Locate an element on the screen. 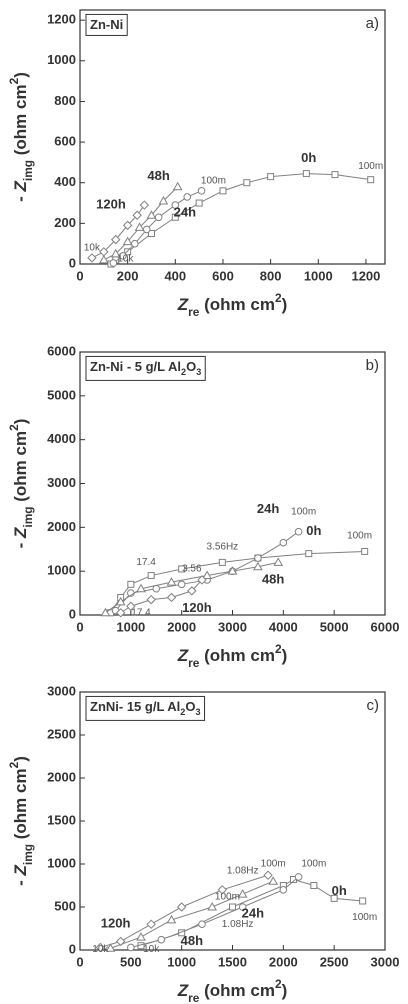 The height and width of the screenshot is (1004, 408). y-tick-label: 1200 is located at coordinates (61, 19).